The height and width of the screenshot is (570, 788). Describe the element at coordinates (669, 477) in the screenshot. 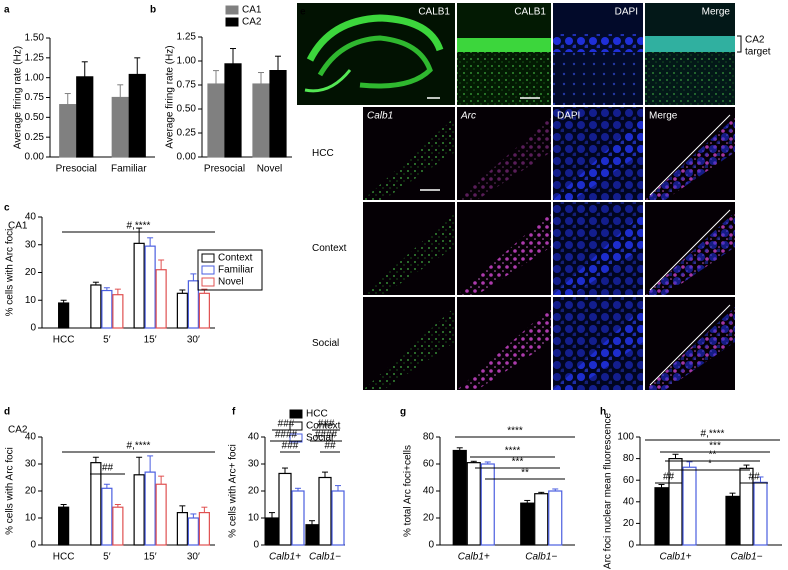

I see `significance-label: ##` at that location.